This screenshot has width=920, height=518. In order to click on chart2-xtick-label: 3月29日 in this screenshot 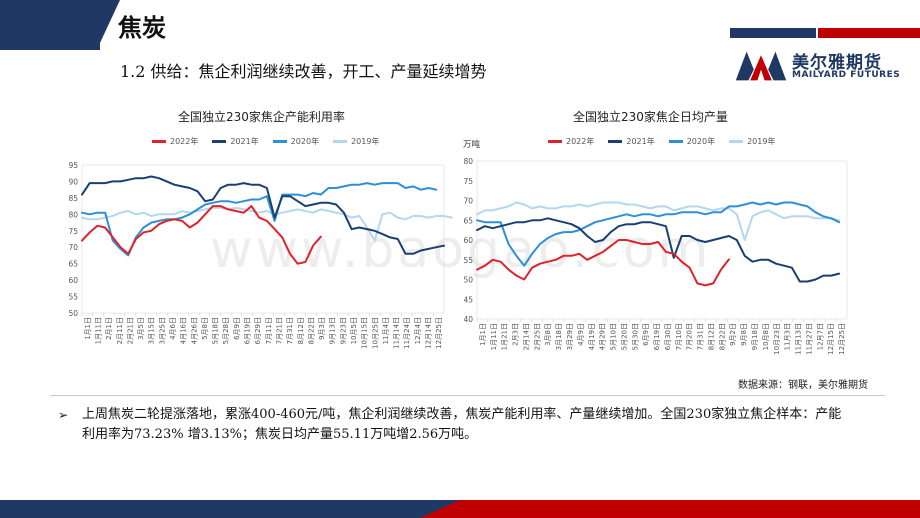, I will do `click(570, 336)`.